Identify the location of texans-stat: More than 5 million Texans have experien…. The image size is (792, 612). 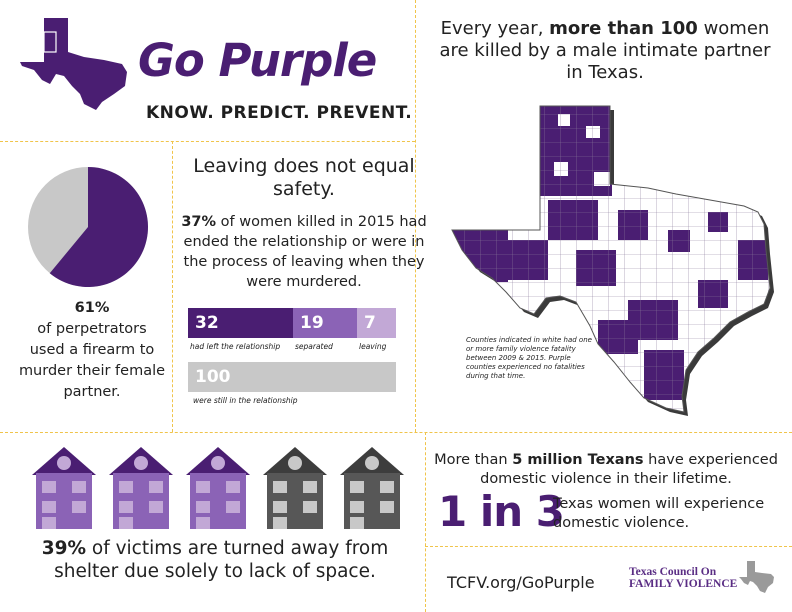
(606, 470).